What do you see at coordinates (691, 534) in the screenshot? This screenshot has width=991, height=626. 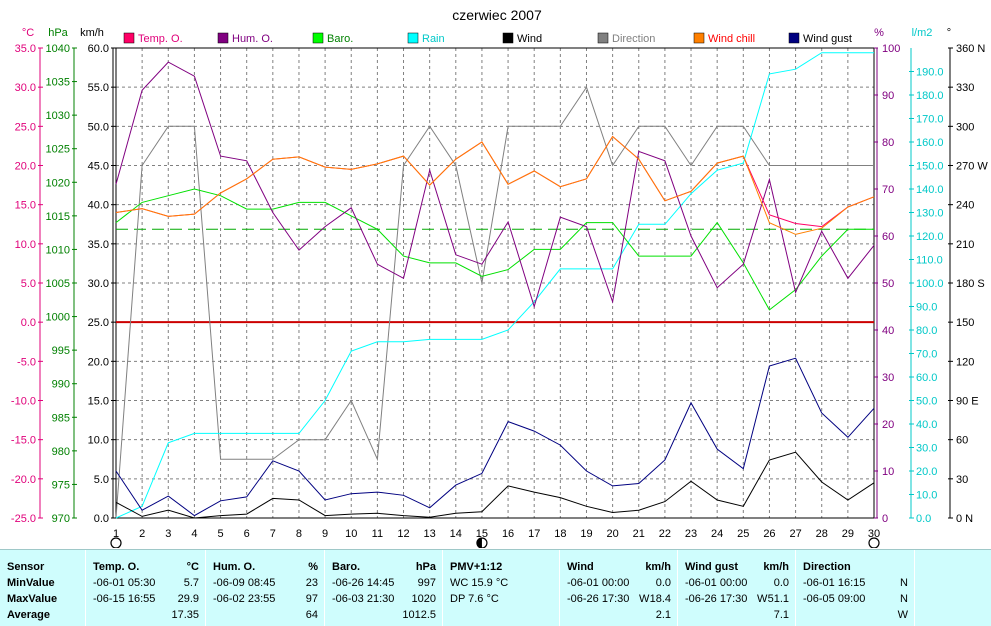 I see `x-tick-label-23: 23` at bounding box center [691, 534].